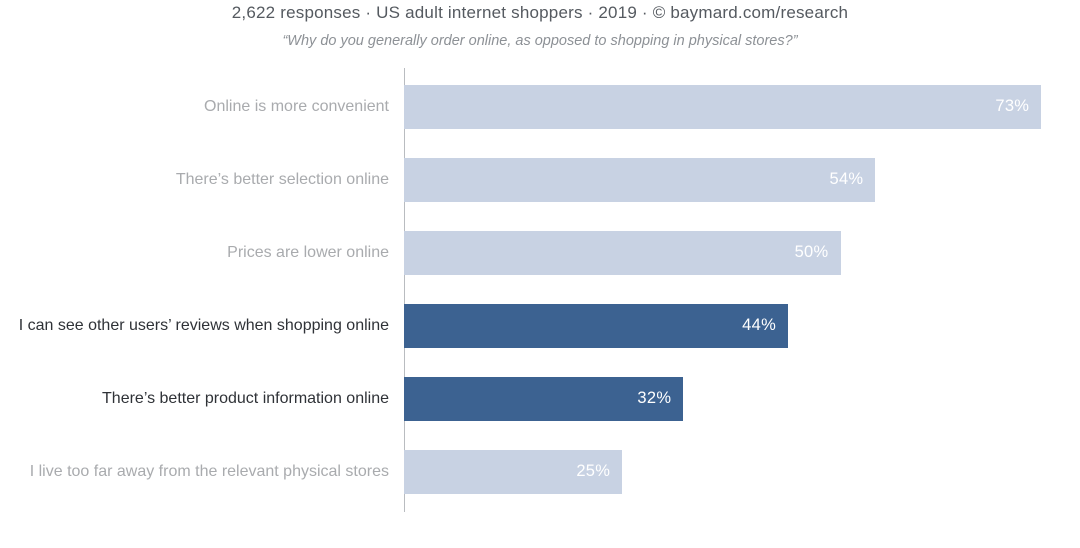 The height and width of the screenshot is (548, 1080). Describe the element at coordinates (1012, 106) in the screenshot. I see `bar-value-label: 73%` at that location.